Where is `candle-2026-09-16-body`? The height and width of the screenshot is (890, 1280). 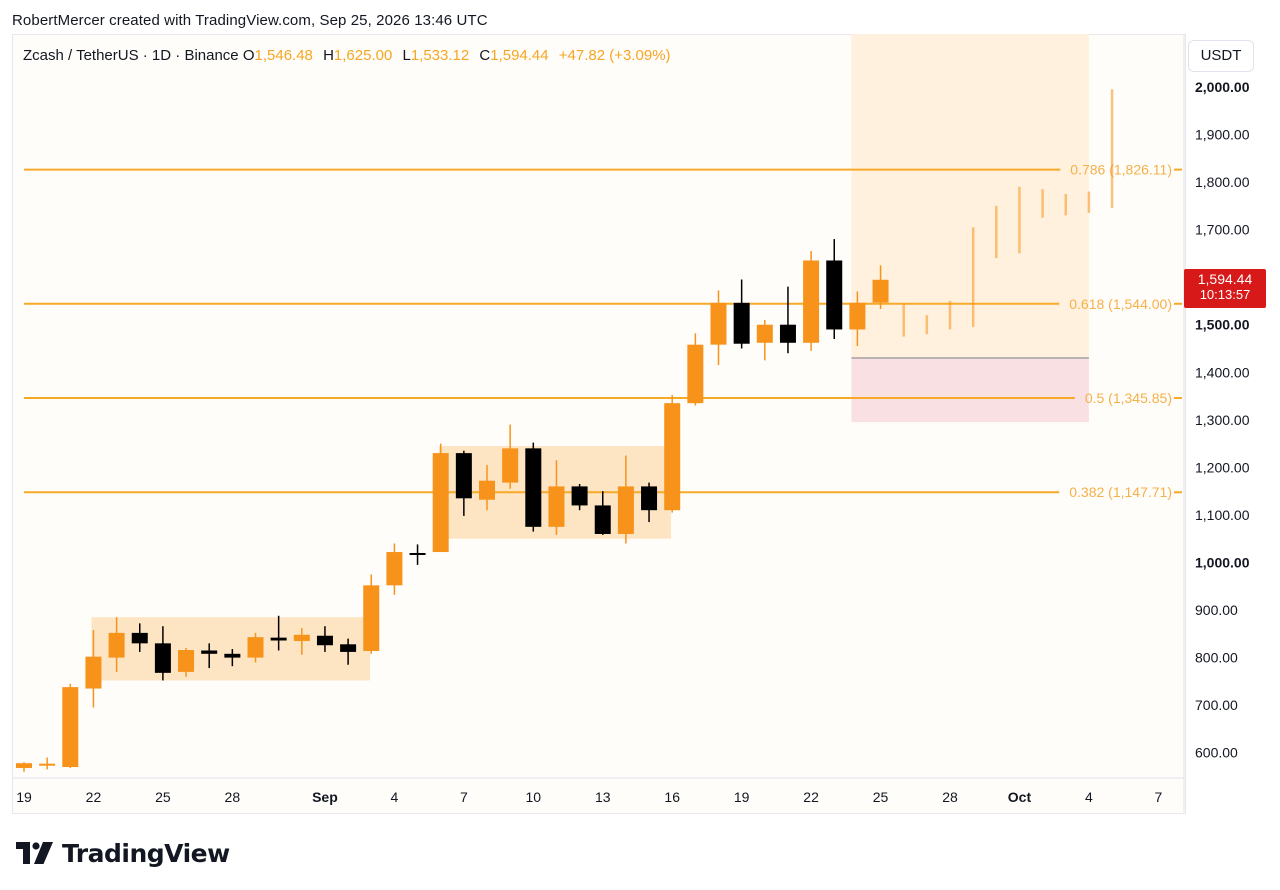
candle-2026-09-16-body is located at coordinates (672, 457).